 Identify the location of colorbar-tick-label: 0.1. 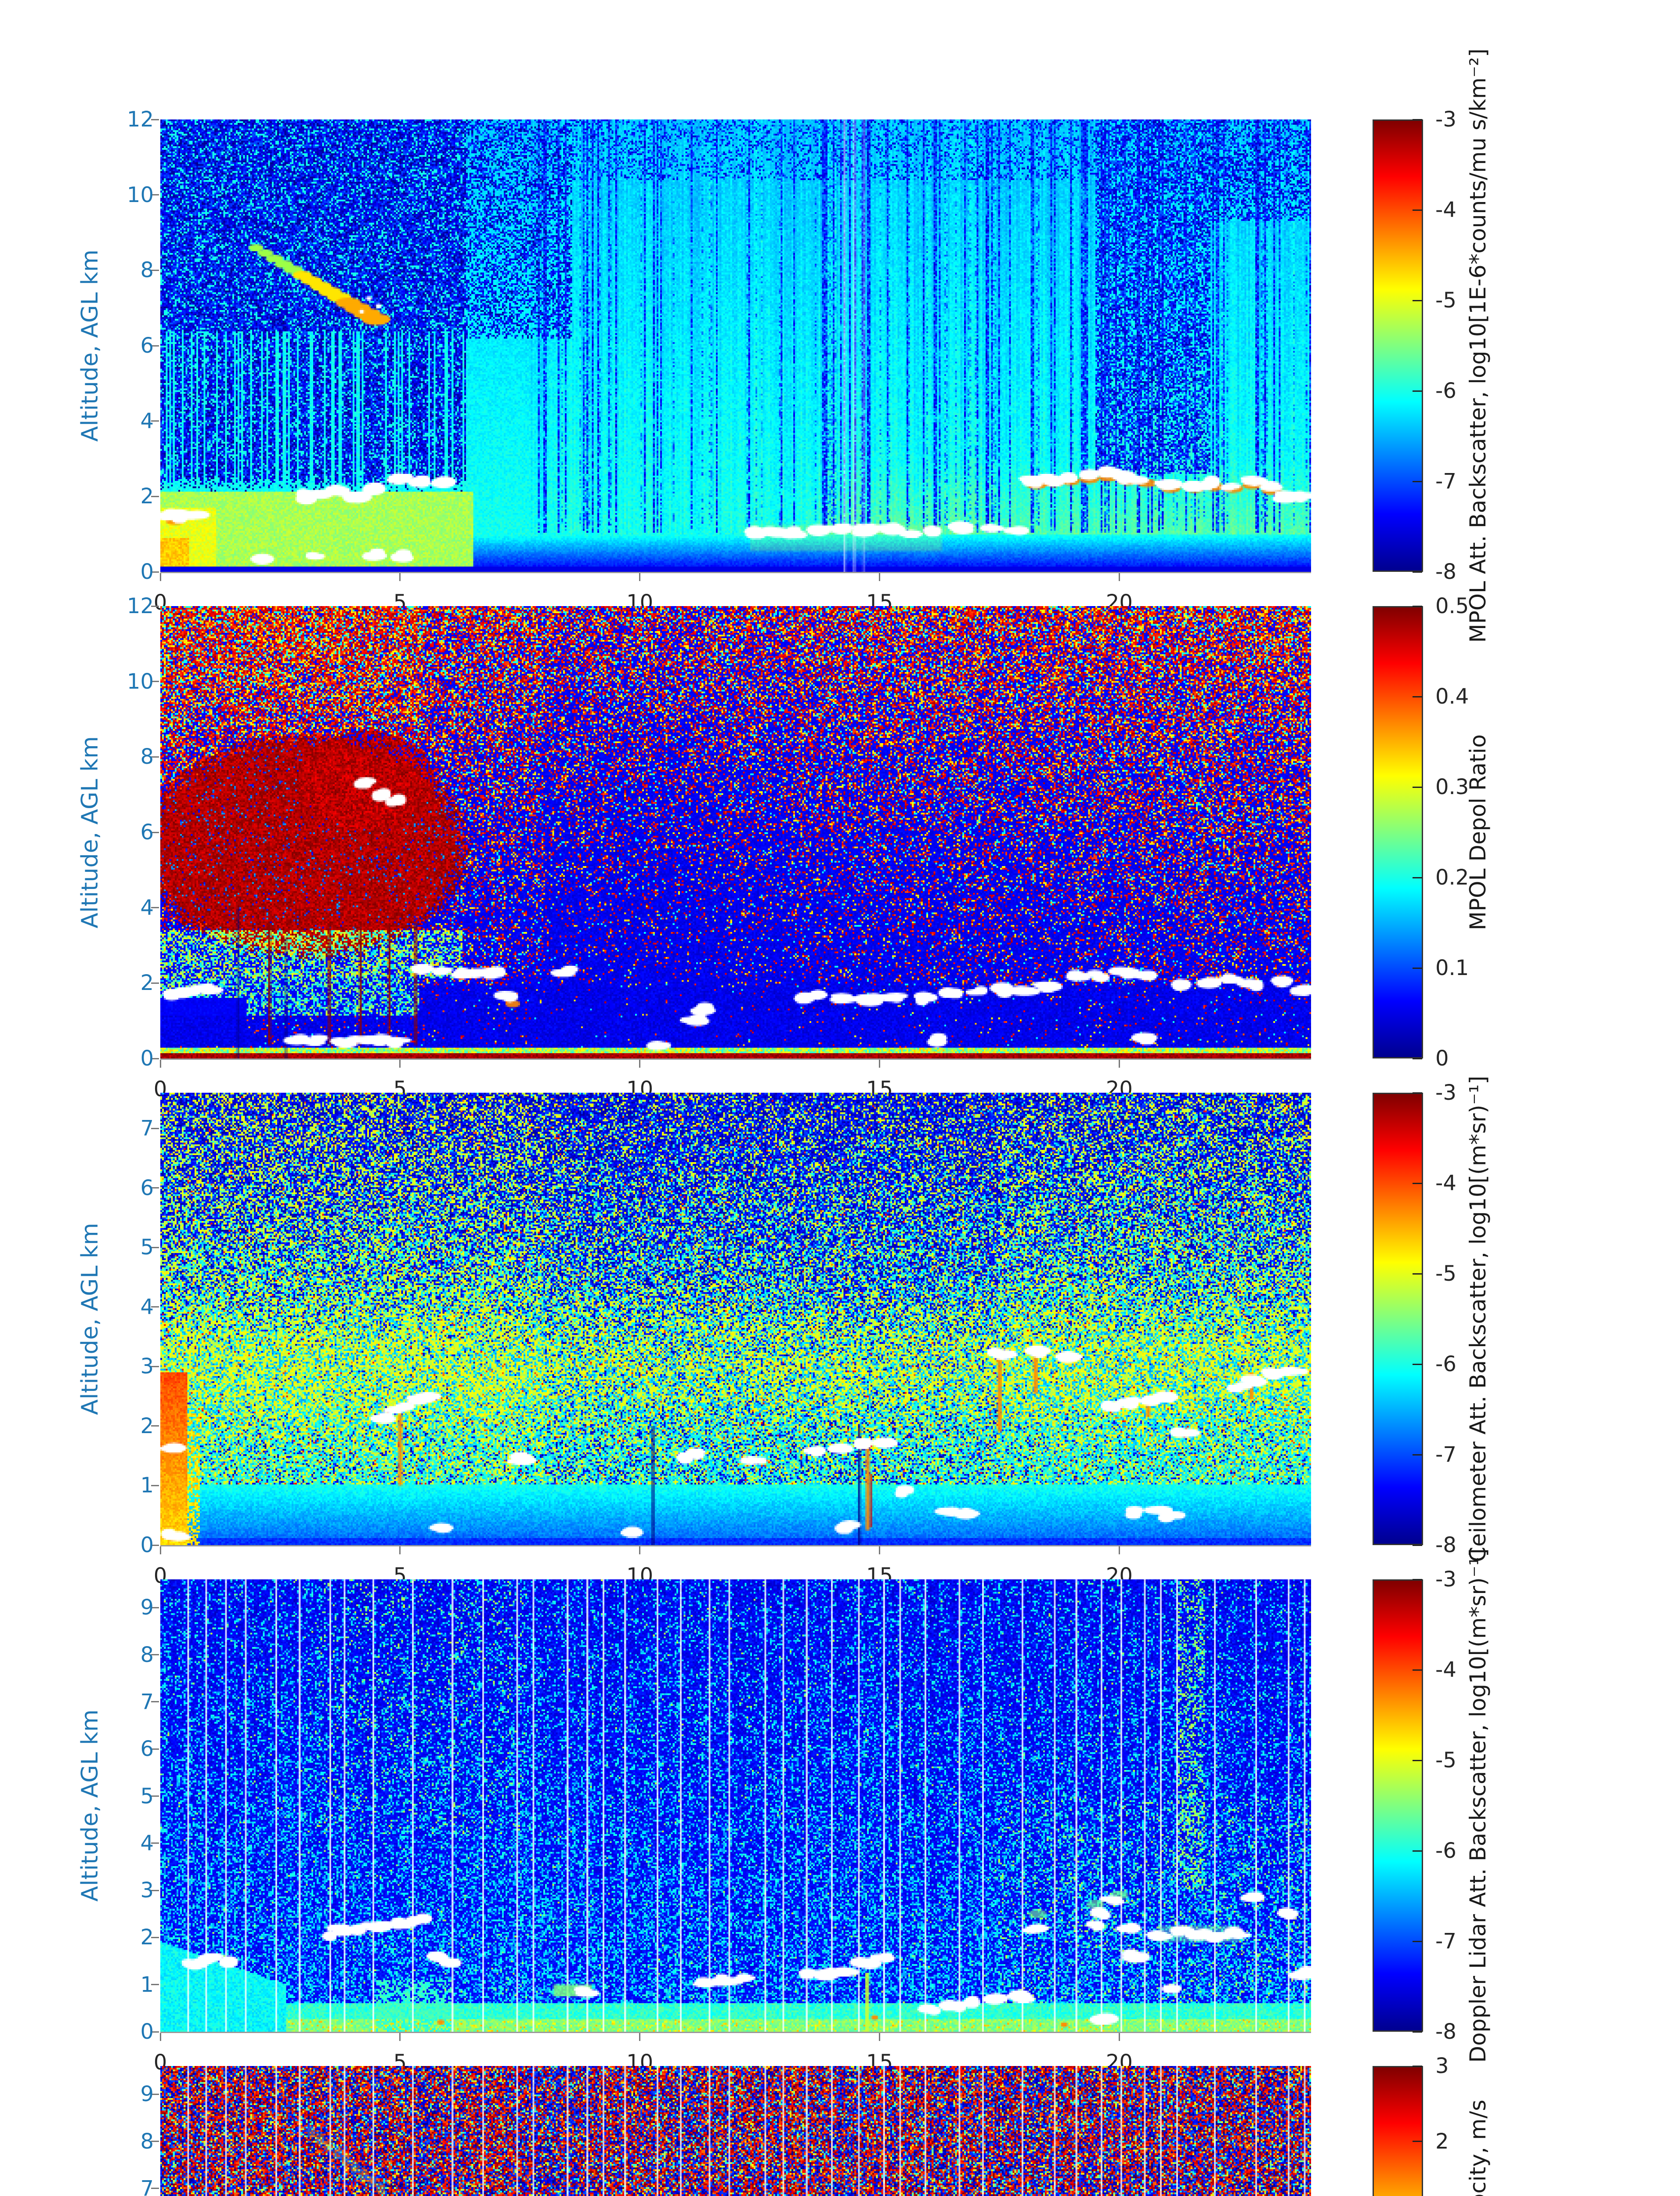
(1452, 968).